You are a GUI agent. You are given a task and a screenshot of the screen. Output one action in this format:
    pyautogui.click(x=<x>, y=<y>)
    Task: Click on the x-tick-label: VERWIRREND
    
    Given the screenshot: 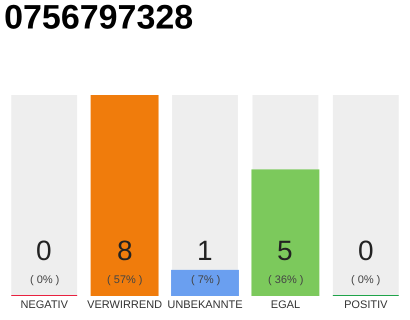 What is the action you would take?
    pyautogui.click(x=124, y=305)
    